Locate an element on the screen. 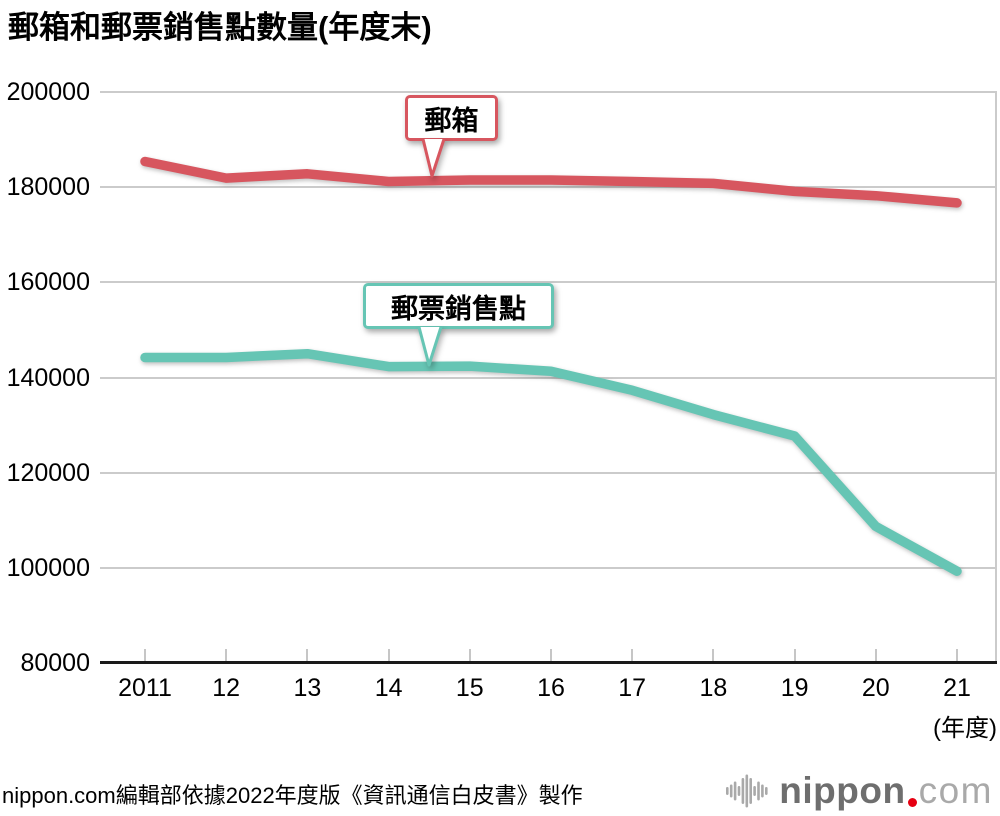 The width and height of the screenshot is (1000, 816). y-axis-label: 180000 is located at coordinates (48, 187).